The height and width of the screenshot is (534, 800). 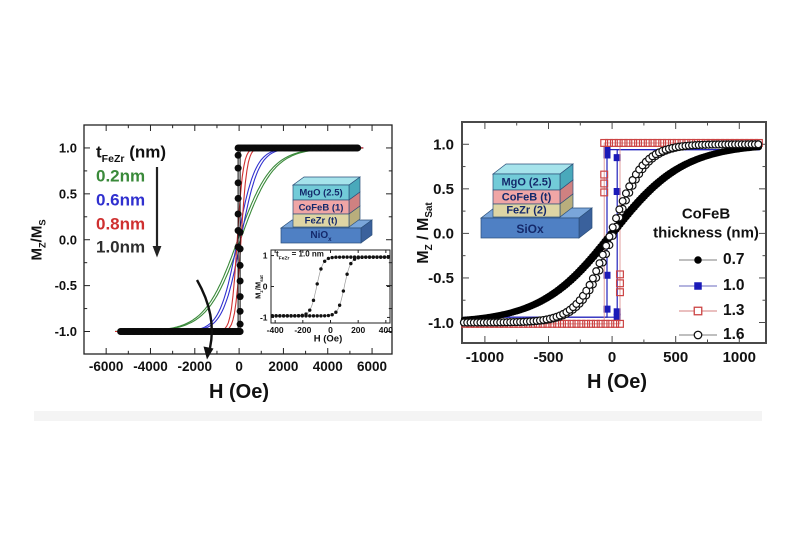 I want to click on right-main-x-tick-label: 500, so click(x=675, y=357).